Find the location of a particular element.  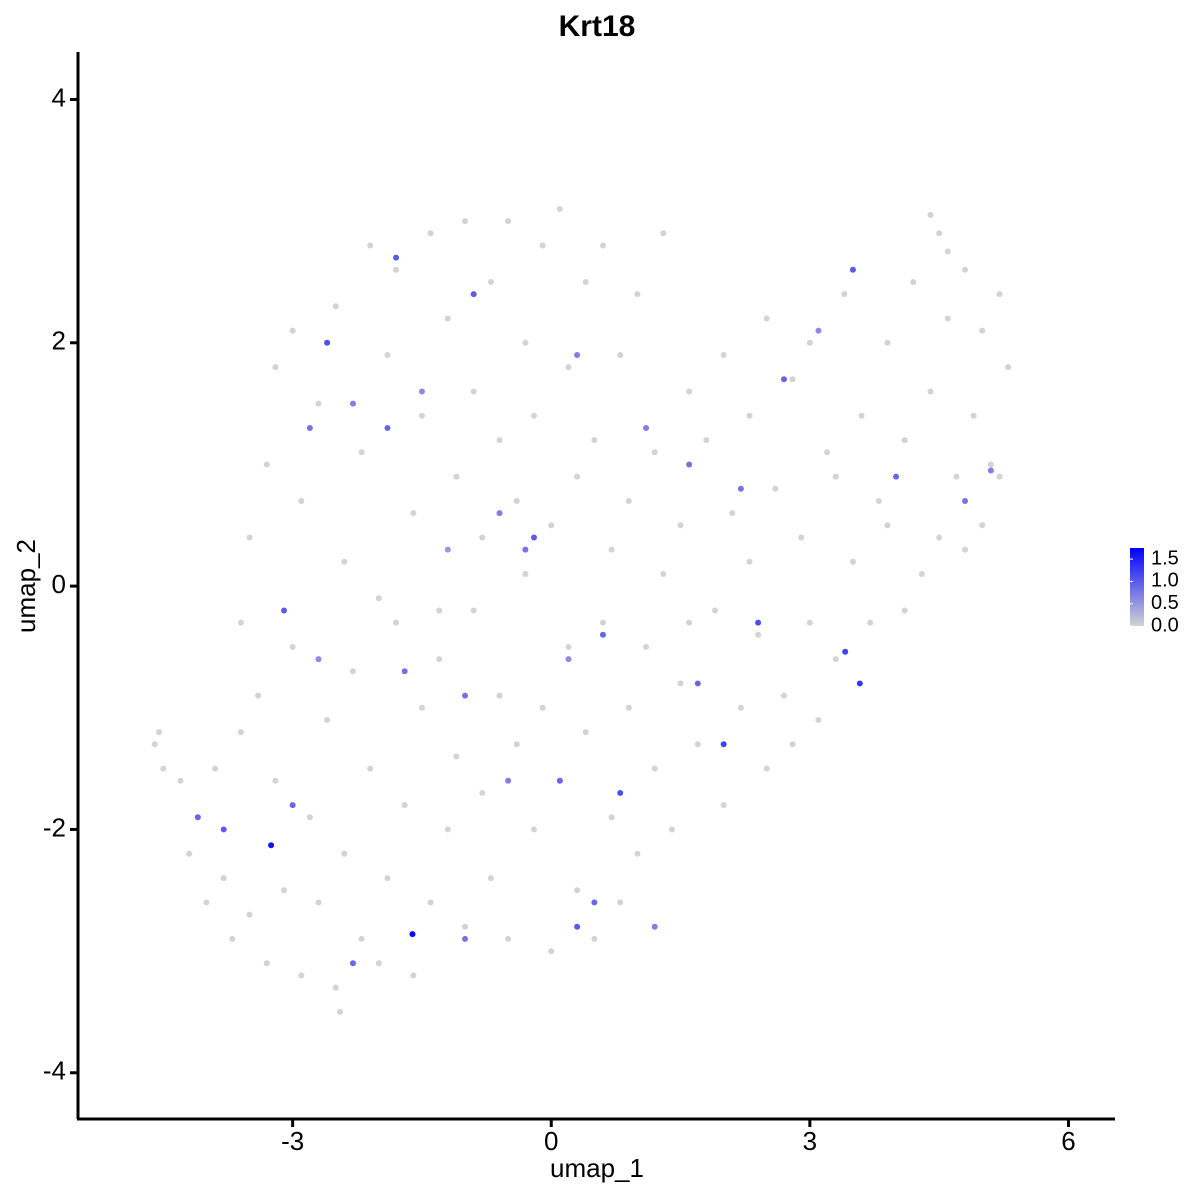

legend-label: 0.0 is located at coordinates (1165, 625).